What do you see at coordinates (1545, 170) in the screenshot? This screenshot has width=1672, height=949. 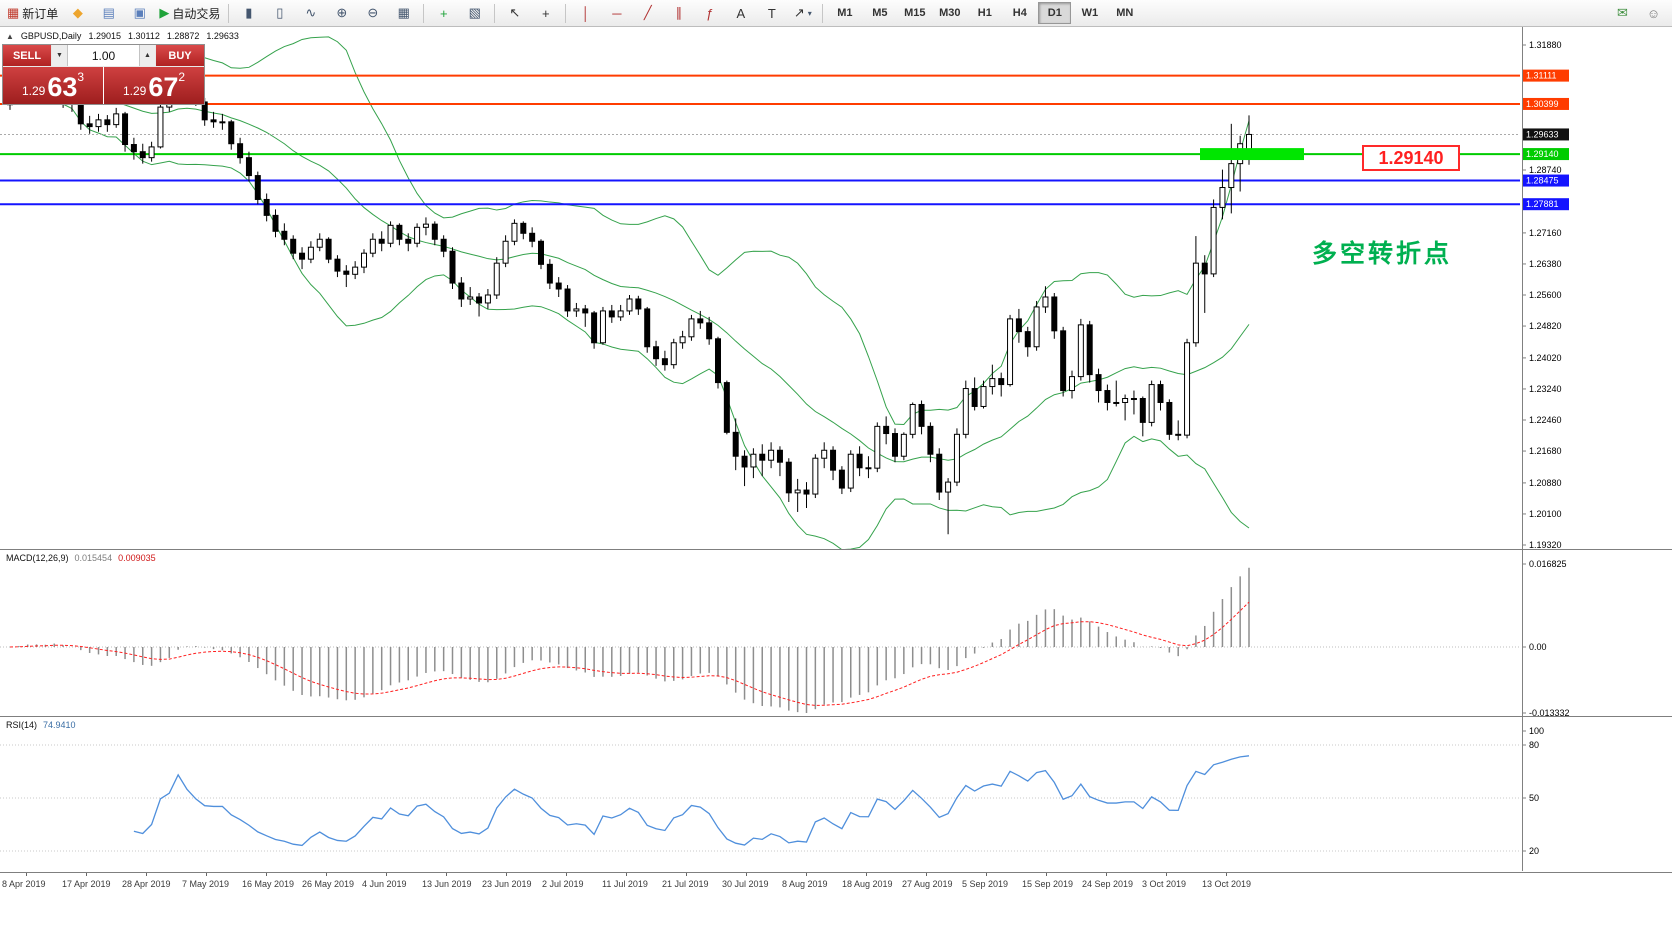 I see `scale-label: 1.28740` at bounding box center [1545, 170].